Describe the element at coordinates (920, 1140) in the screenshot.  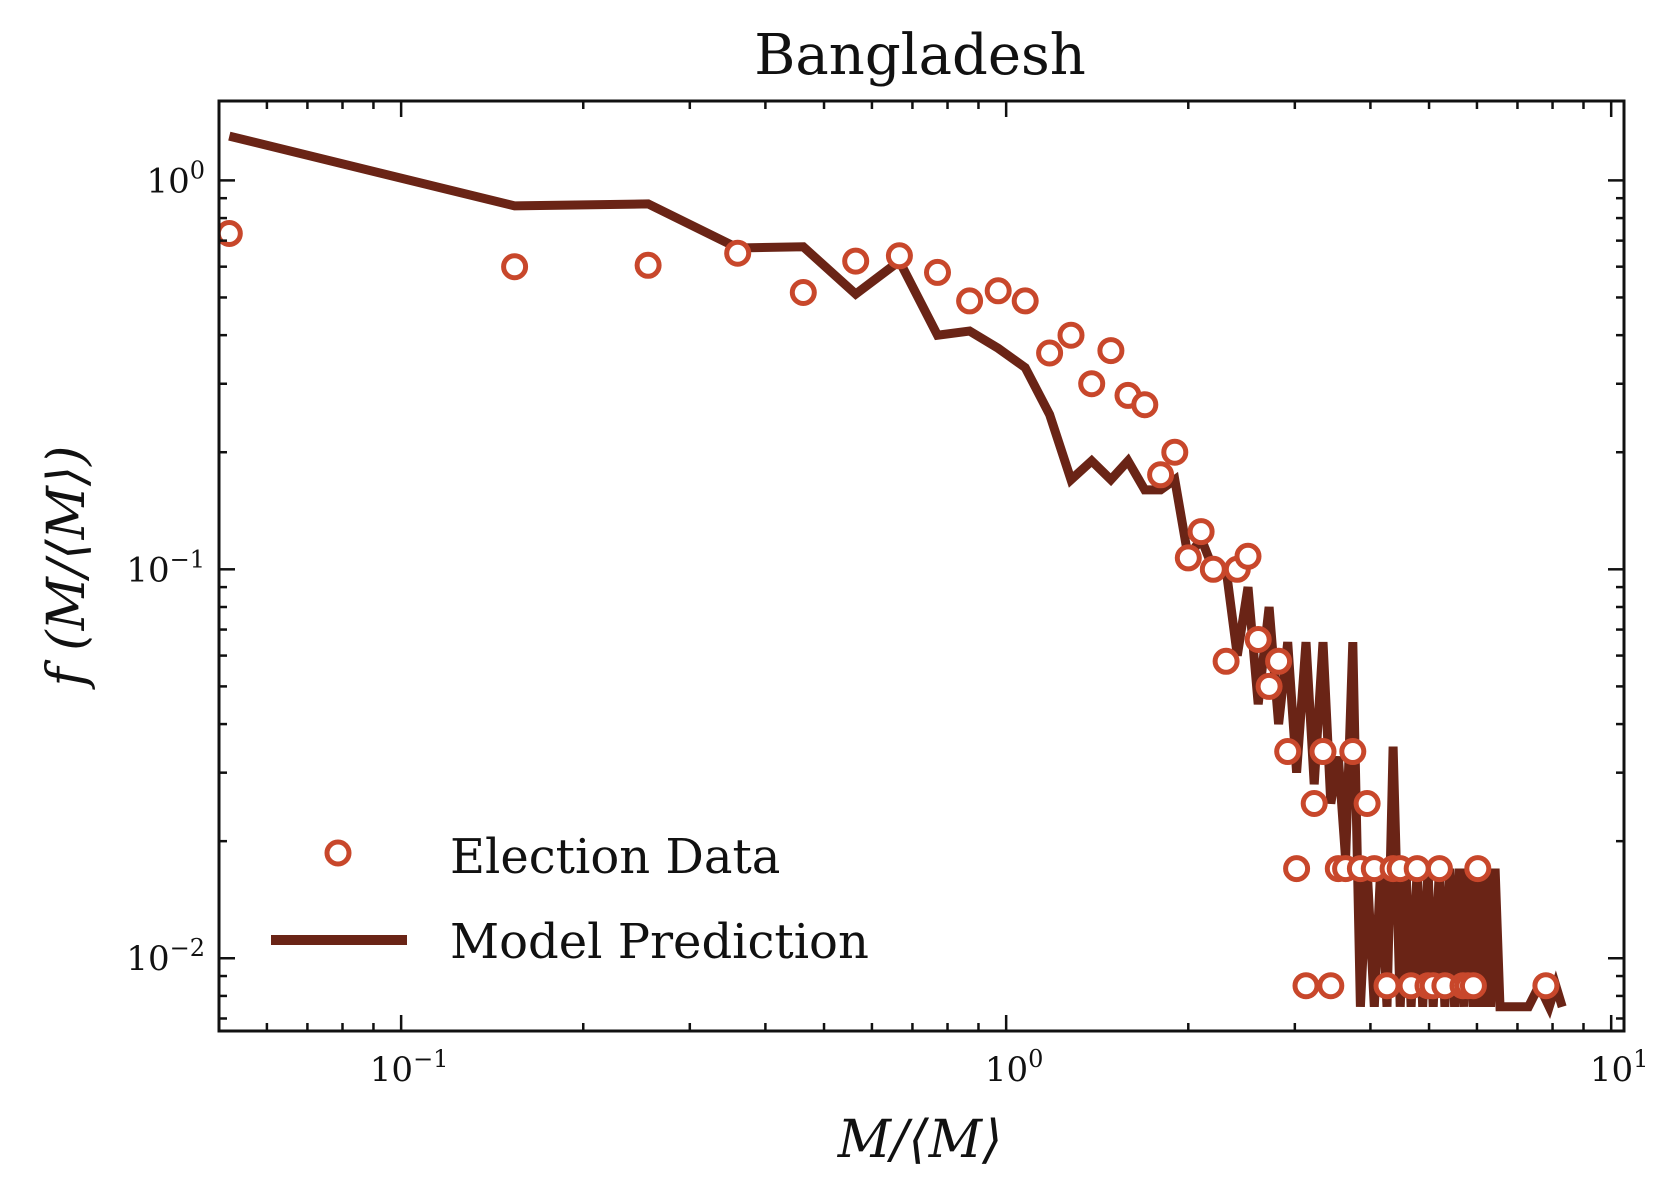
I see `x-axis-label: M/⟨M⟩` at that location.